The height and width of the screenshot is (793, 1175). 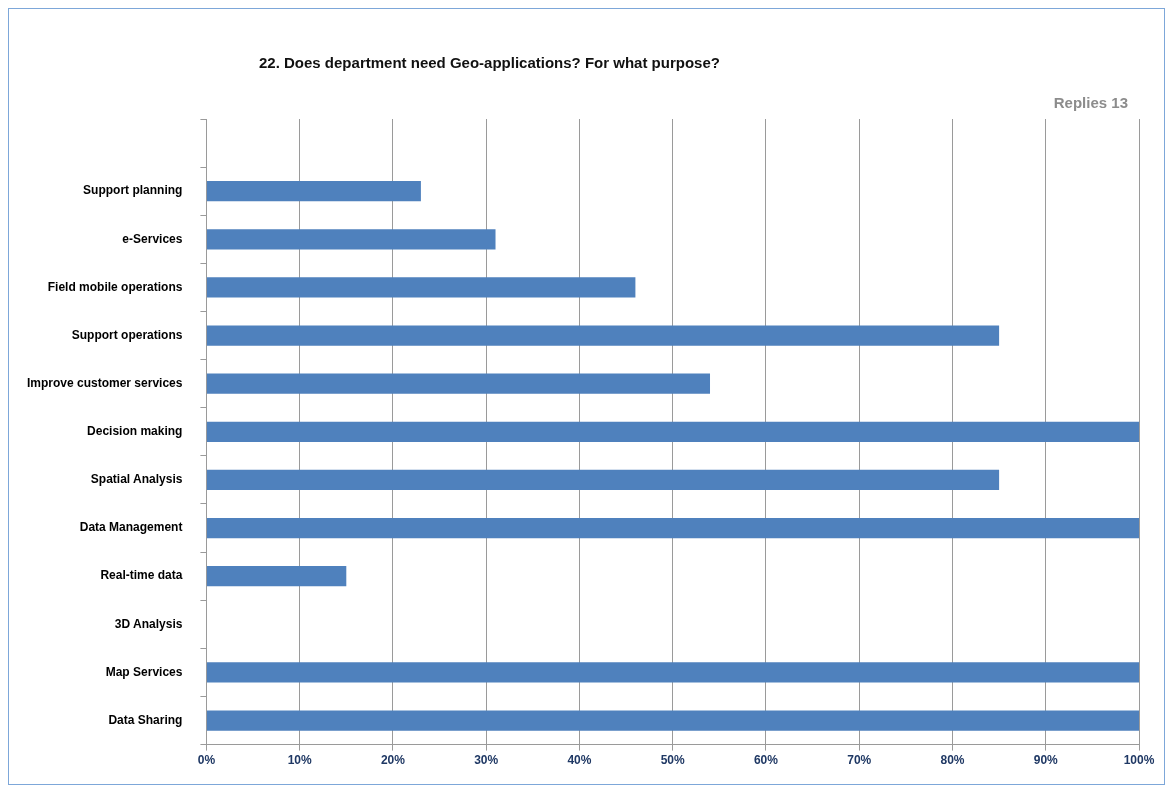 What do you see at coordinates (393, 760) in the screenshot?
I see `x-tick-label: 20%` at bounding box center [393, 760].